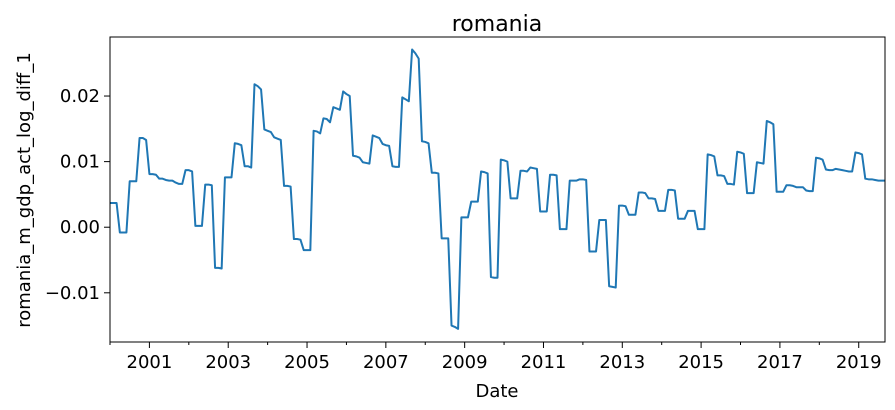 Image resolution: width=895 pixels, height=410 pixels. I want to click on chart-title: romania, so click(497, 24).